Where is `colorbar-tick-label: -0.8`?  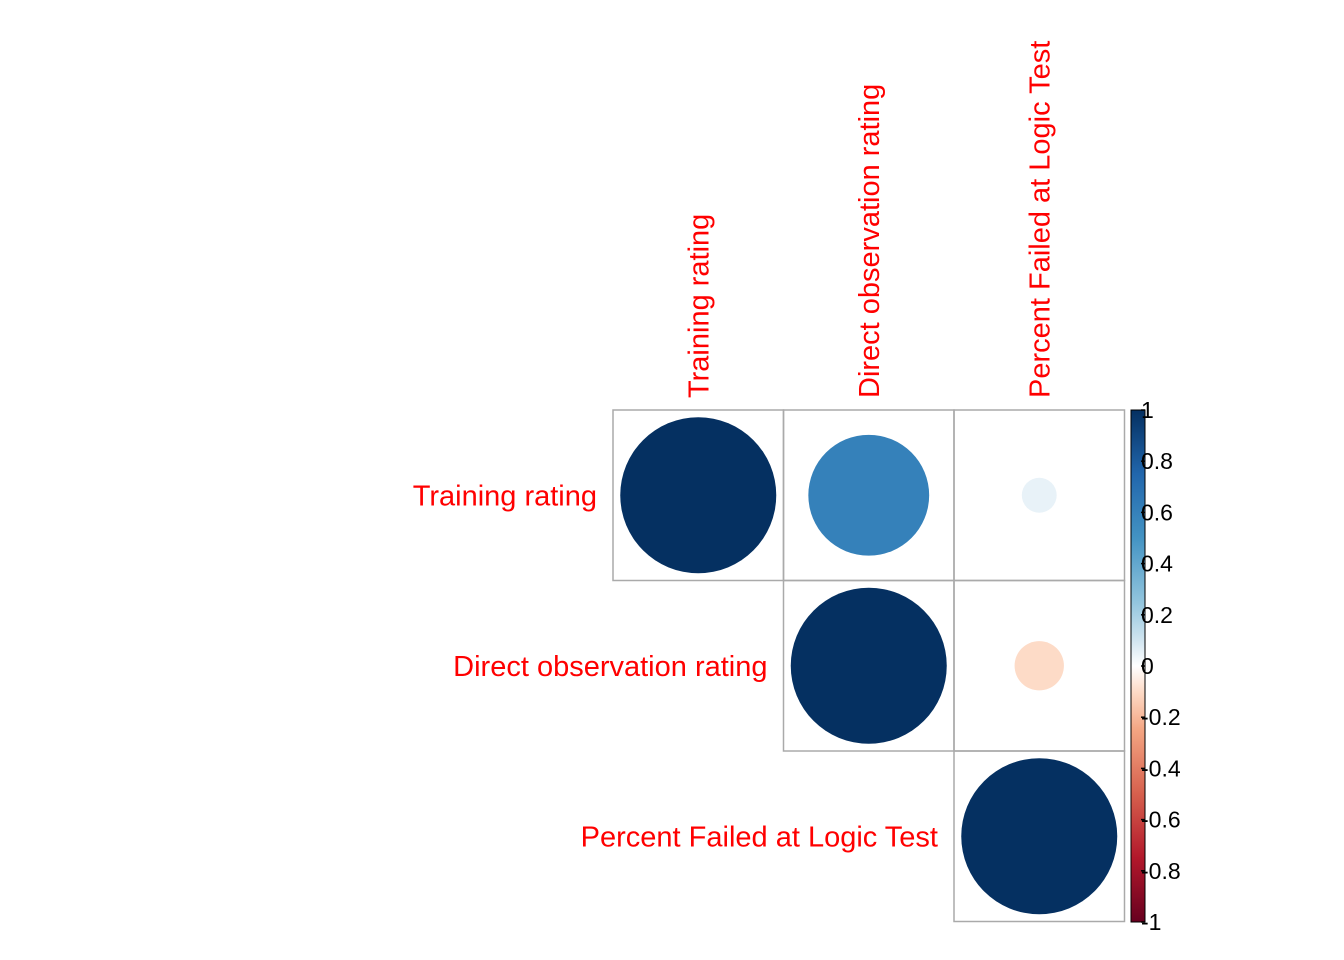
colorbar-tick-label: -0.8 is located at coordinates (1161, 871).